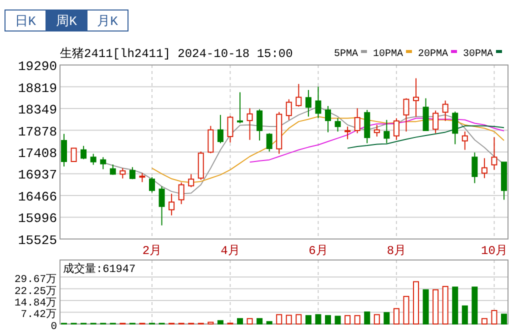 Image resolution: width=517 pixels, height=331 pixels. I want to click on y-tick-label: 16466, so click(37, 197).